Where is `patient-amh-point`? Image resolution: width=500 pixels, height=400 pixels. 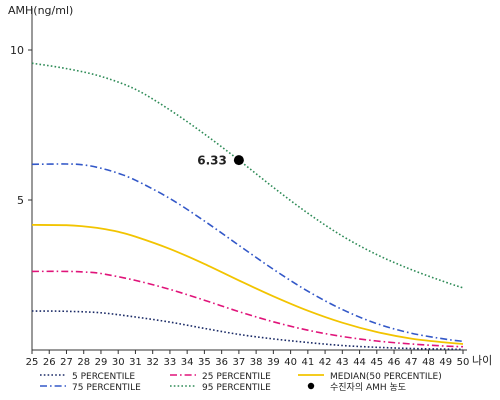
patient-amh-point is located at coordinates (238, 160).